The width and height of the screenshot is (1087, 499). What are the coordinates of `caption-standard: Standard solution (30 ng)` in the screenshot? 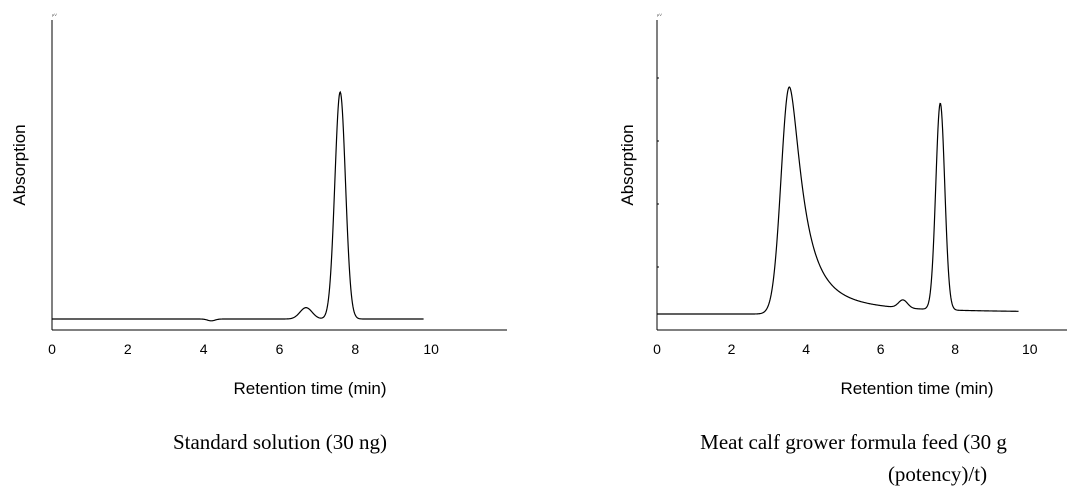 It's located at (280, 442).